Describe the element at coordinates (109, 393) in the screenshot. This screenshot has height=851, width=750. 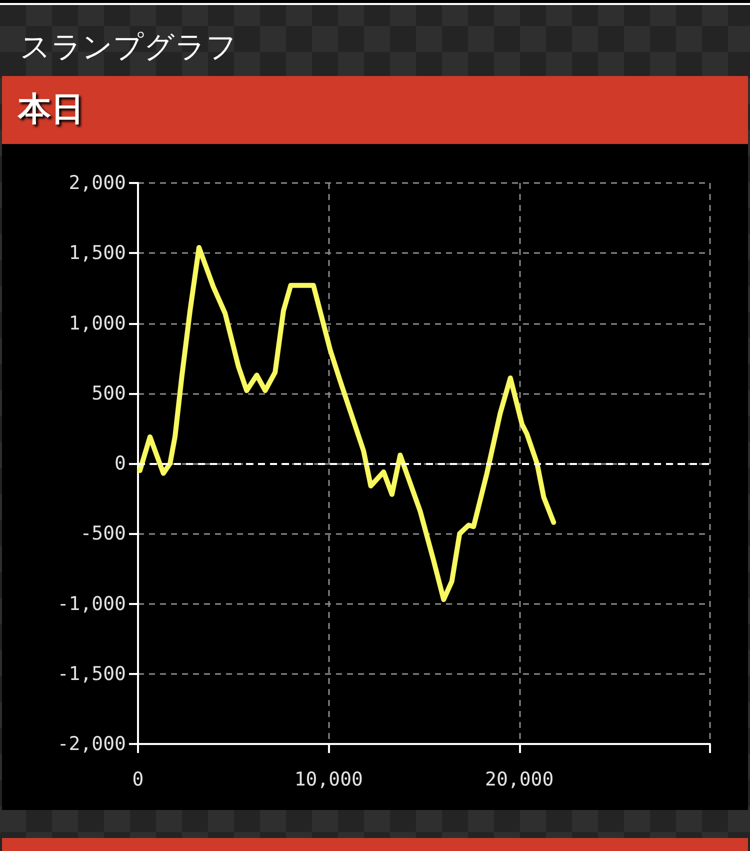
I see `y-tick-label: 500` at that location.